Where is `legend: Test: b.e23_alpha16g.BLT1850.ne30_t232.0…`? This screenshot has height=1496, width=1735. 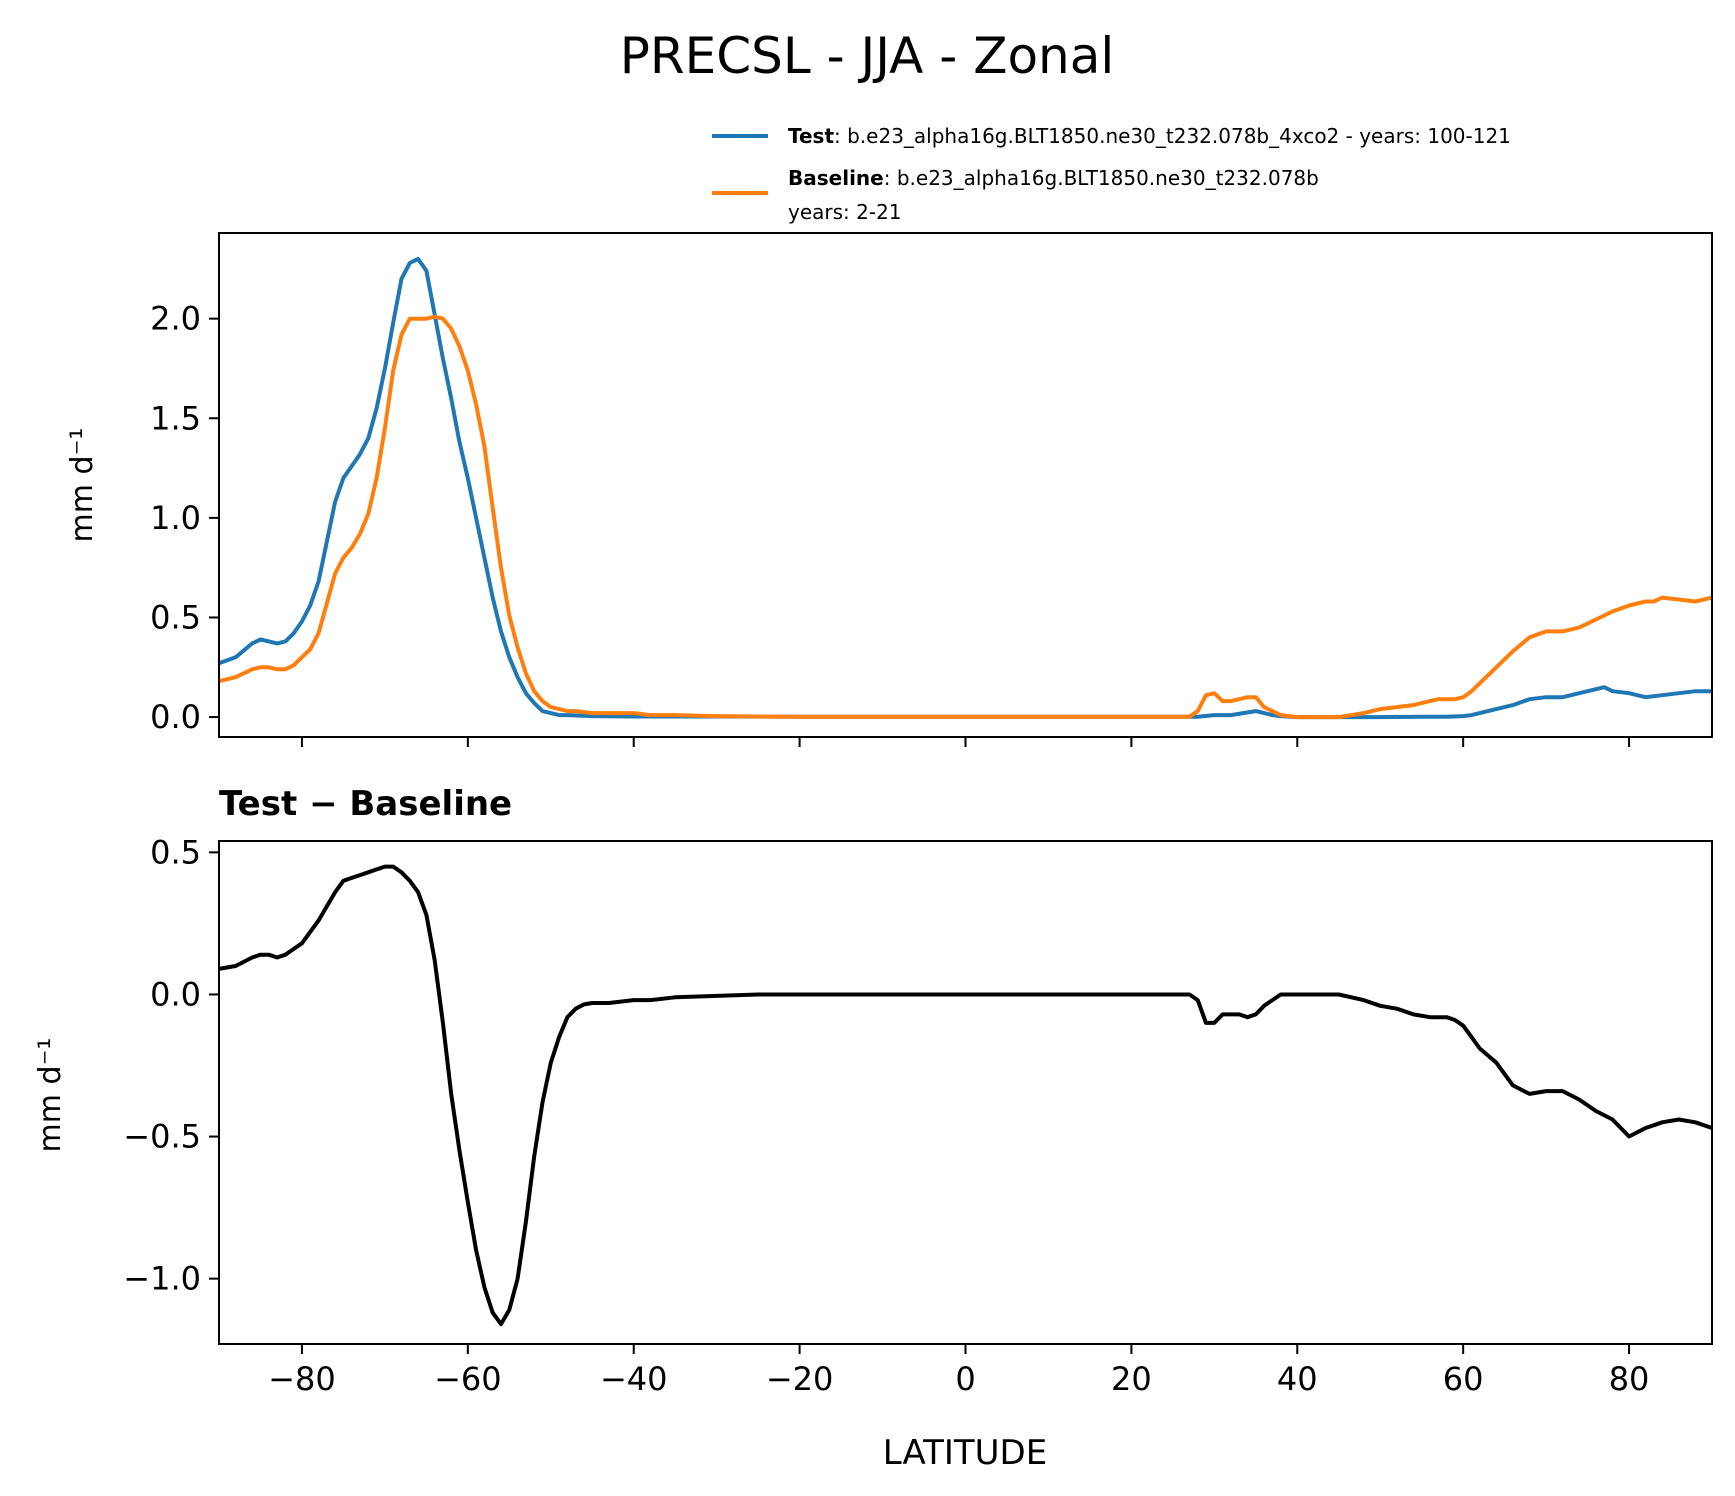
legend: Test: b.e23_alpha16g.BLT1850.ne30_t232.0… is located at coordinates (1111, 174).